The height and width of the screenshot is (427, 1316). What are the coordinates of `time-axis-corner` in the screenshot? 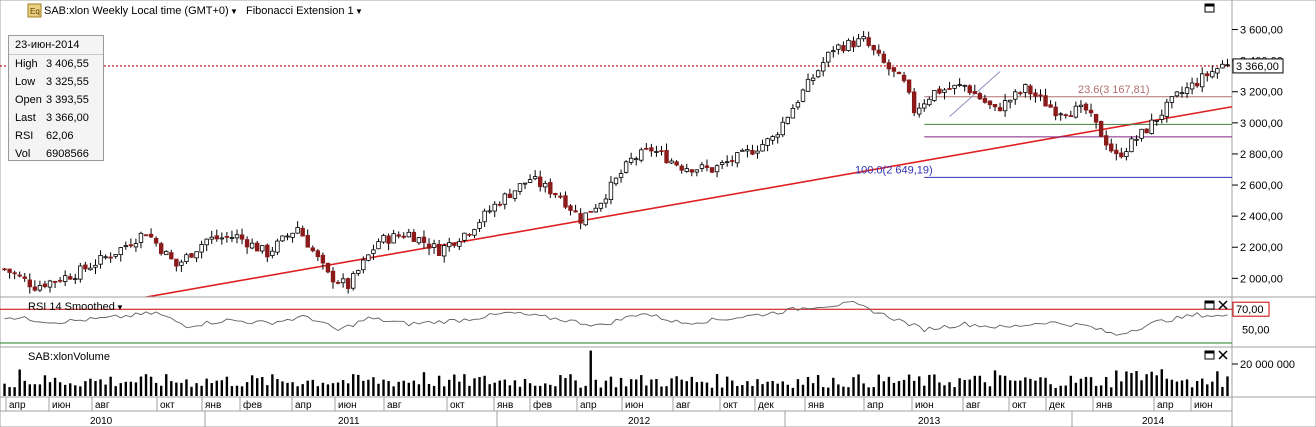 It's located at (1273, 411).